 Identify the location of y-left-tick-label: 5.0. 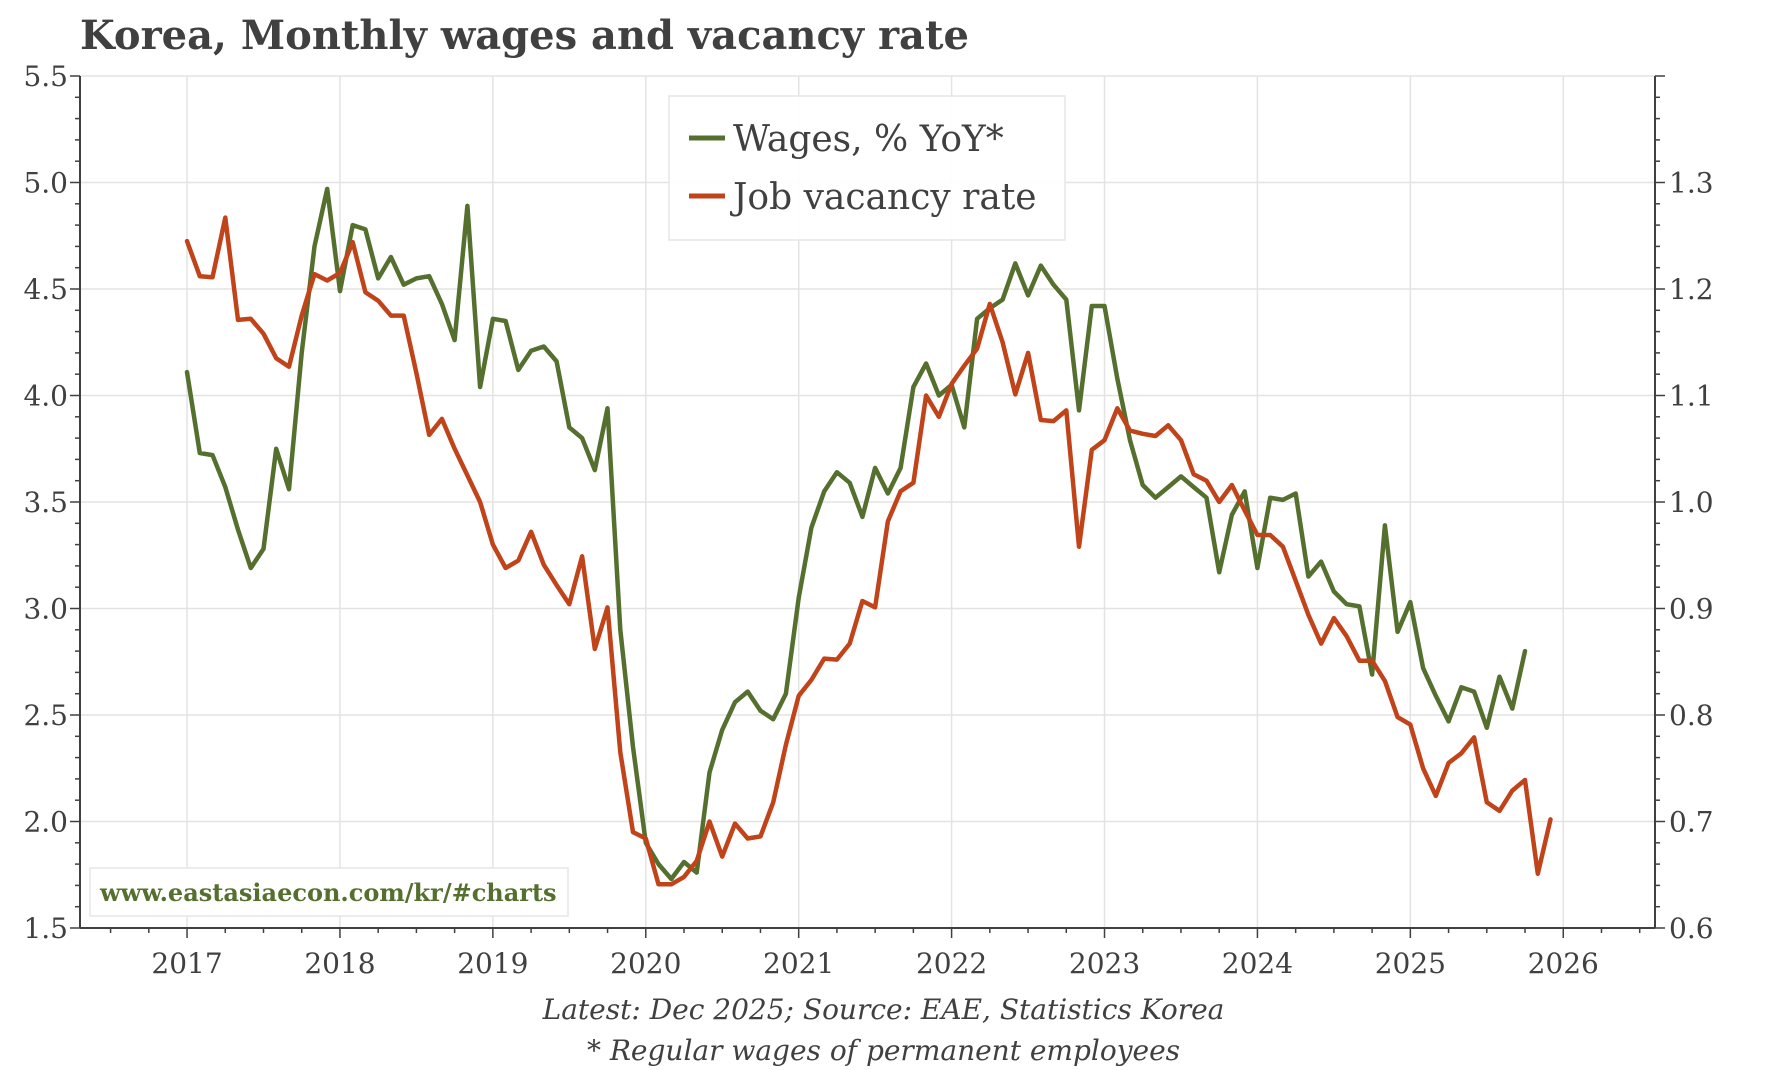
(45, 183).